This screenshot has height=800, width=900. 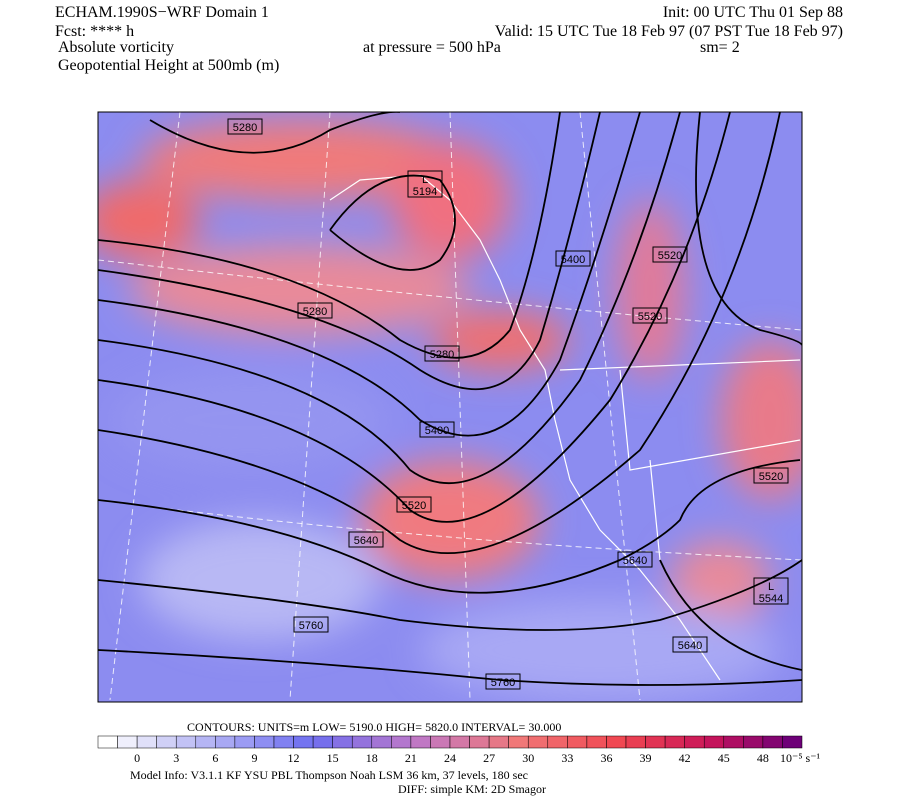 What do you see at coordinates (254, 758) in the screenshot?
I see `colorbar-label: 9` at bounding box center [254, 758].